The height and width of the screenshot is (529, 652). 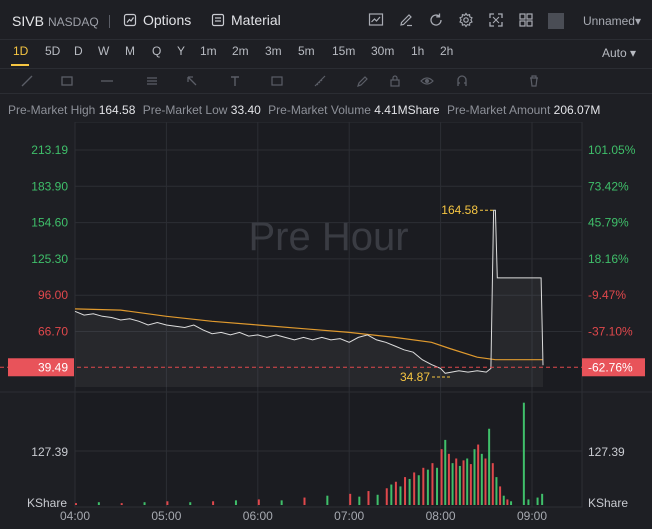 What do you see at coordinates (306, 51) in the screenshot?
I see `interval-tab-5m: 5m` at bounding box center [306, 51].